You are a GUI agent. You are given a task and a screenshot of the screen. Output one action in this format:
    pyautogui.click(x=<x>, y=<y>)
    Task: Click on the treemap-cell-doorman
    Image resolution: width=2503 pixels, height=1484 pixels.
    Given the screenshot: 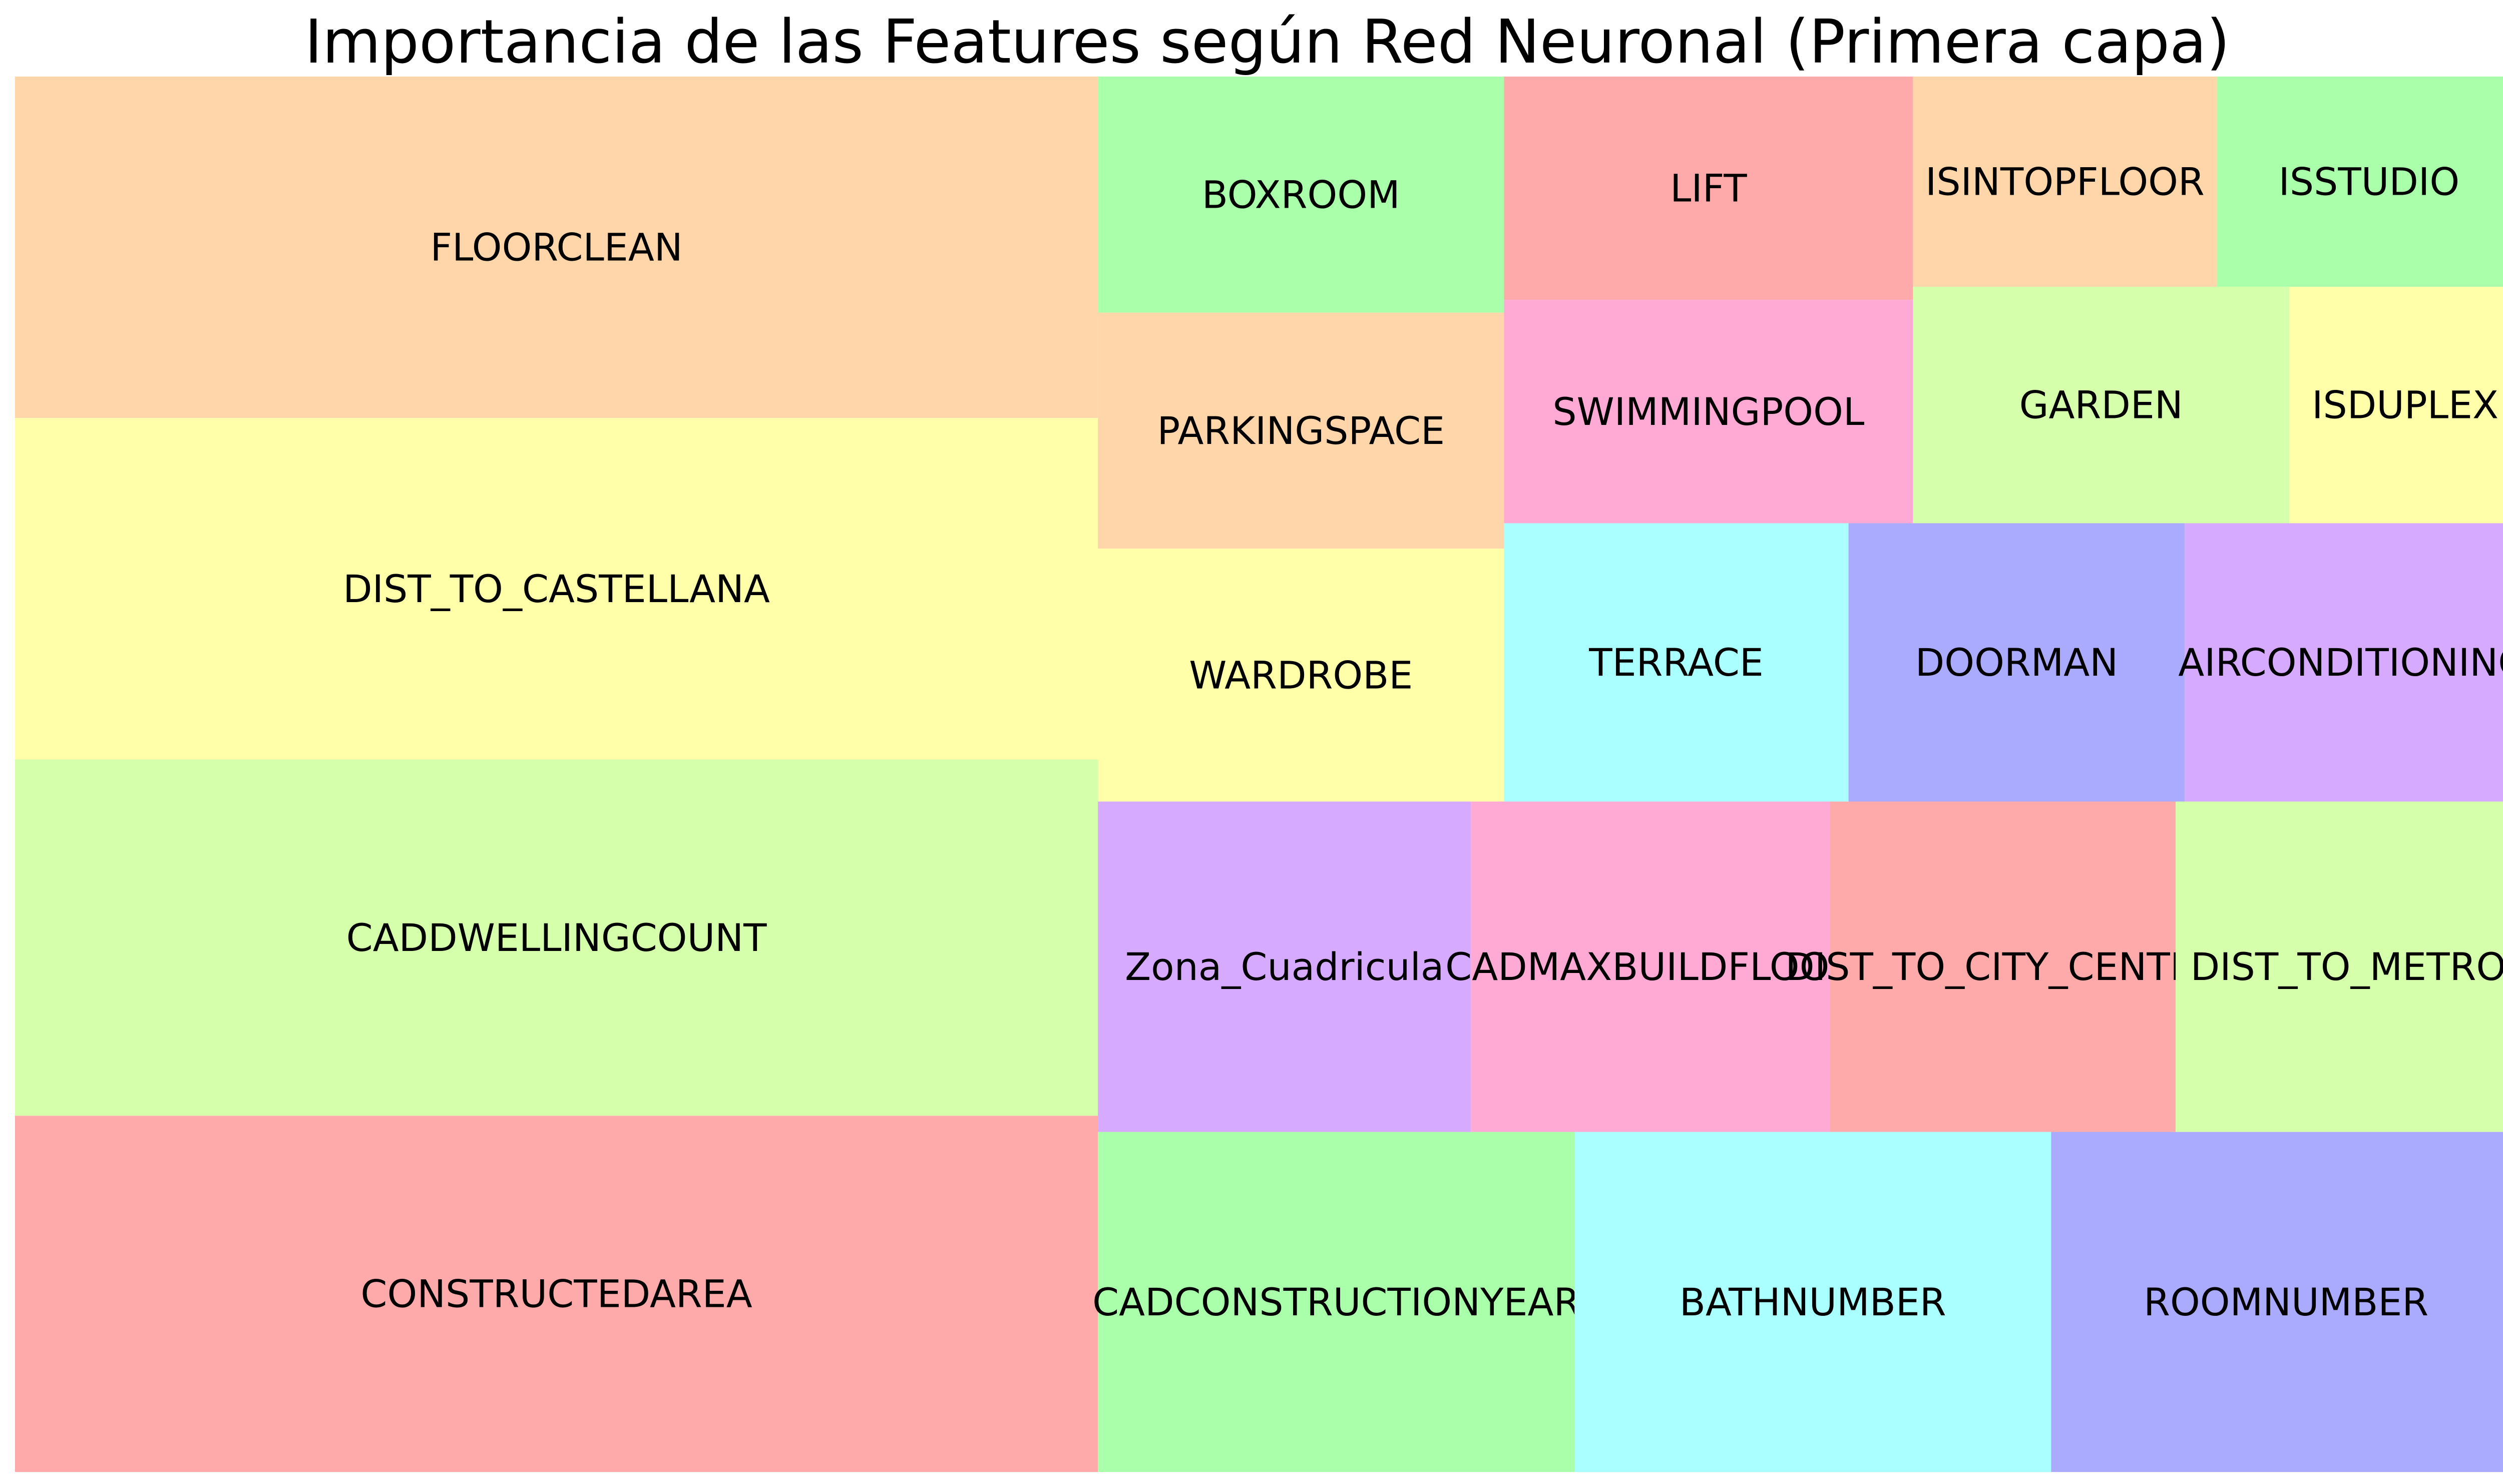 What is the action you would take?
    pyautogui.click(x=2017, y=662)
    